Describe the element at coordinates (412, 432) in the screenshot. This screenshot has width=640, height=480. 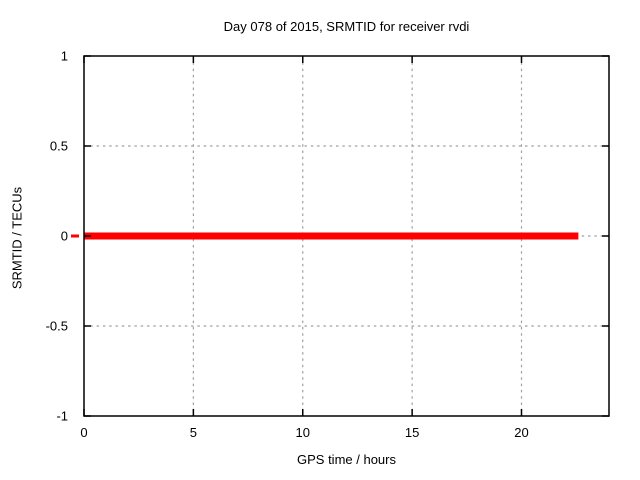
I see `x-tick-label: 15` at that location.